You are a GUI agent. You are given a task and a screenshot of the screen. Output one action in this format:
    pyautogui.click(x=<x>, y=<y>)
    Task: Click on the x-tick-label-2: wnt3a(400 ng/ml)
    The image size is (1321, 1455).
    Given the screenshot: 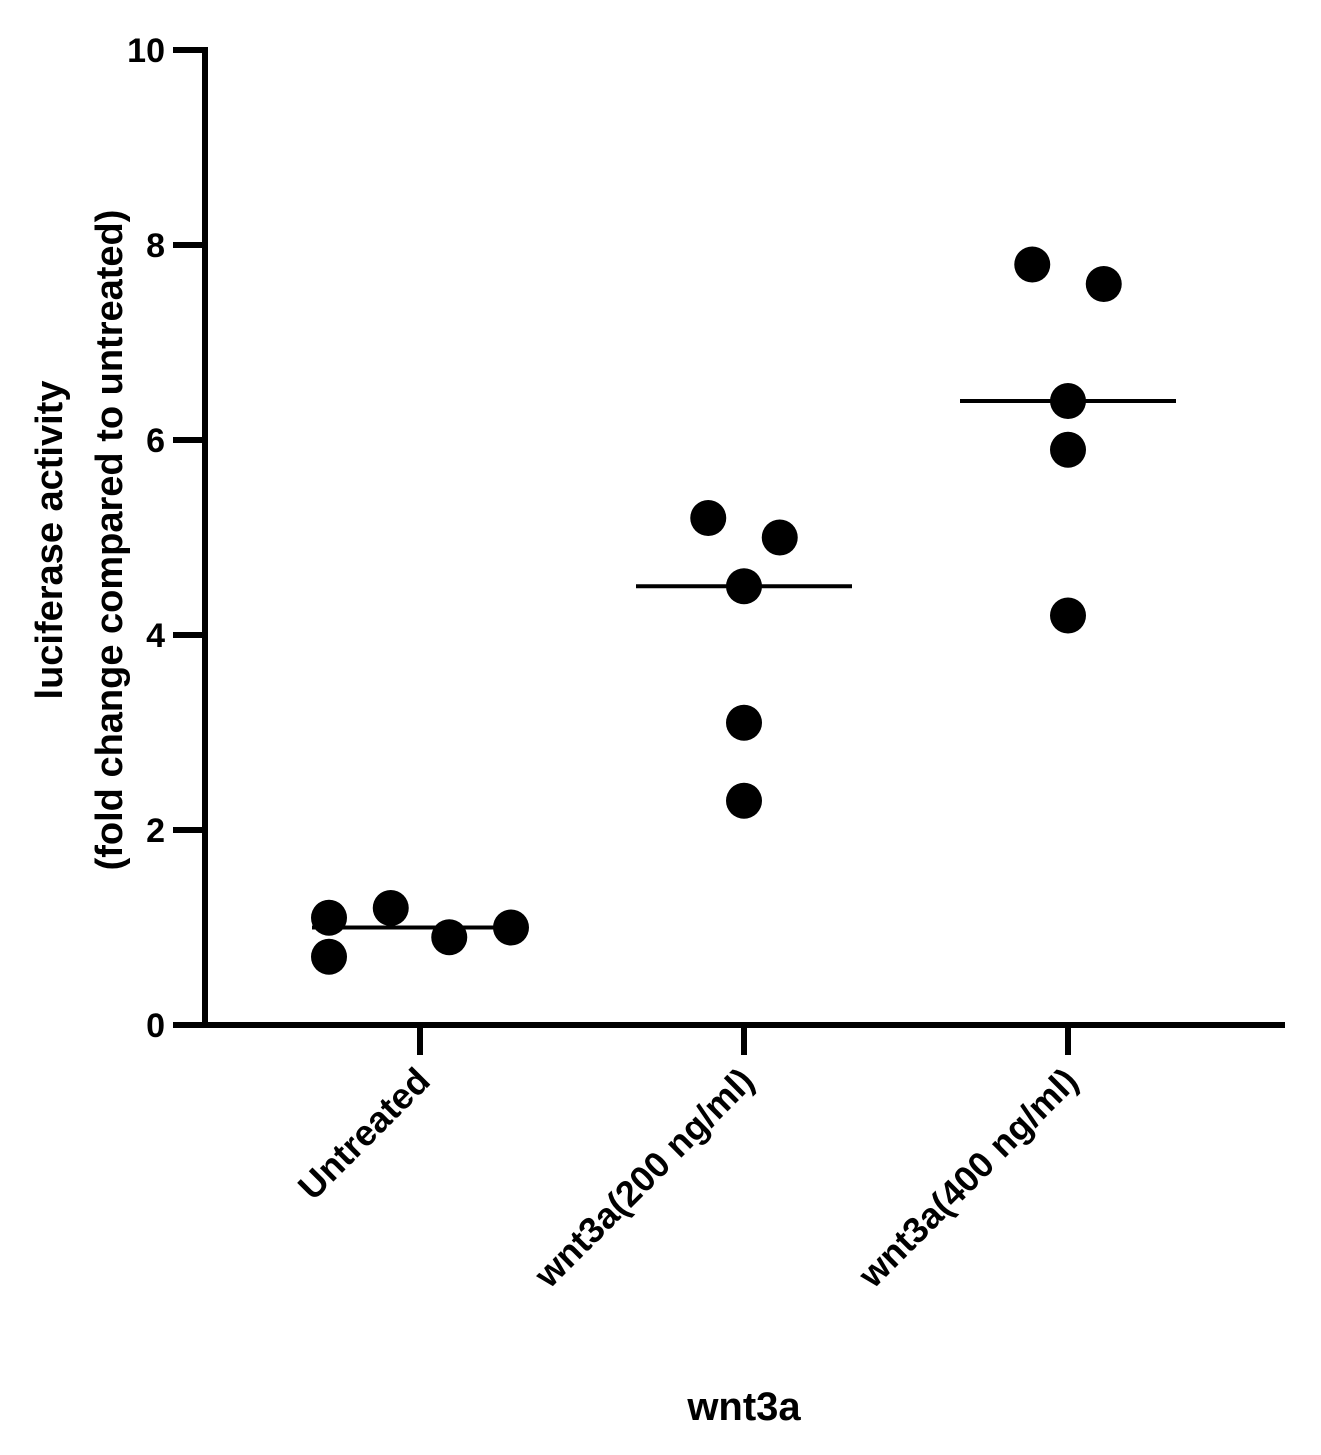 What is the action you would take?
    pyautogui.click(x=967, y=1178)
    